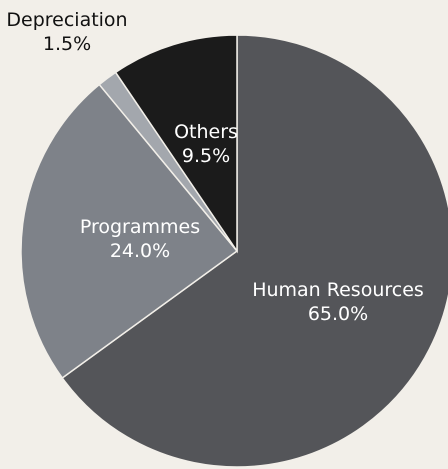 Image resolution: width=448 pixels, height=469 pixels. I want to click on pie-slice-others, so click(176, 144).